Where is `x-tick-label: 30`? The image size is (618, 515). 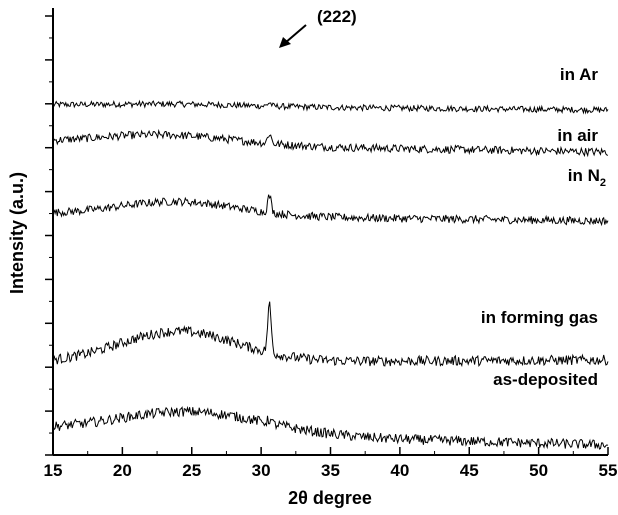 x-tick-label: 30 is located at coordinates (261, 470).